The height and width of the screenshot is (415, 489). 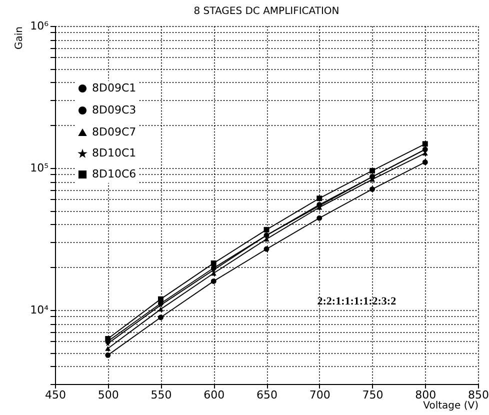 I want to click on annotation: 2:2:1:1:1:1:2:3:2, so click(x=357, y=302).